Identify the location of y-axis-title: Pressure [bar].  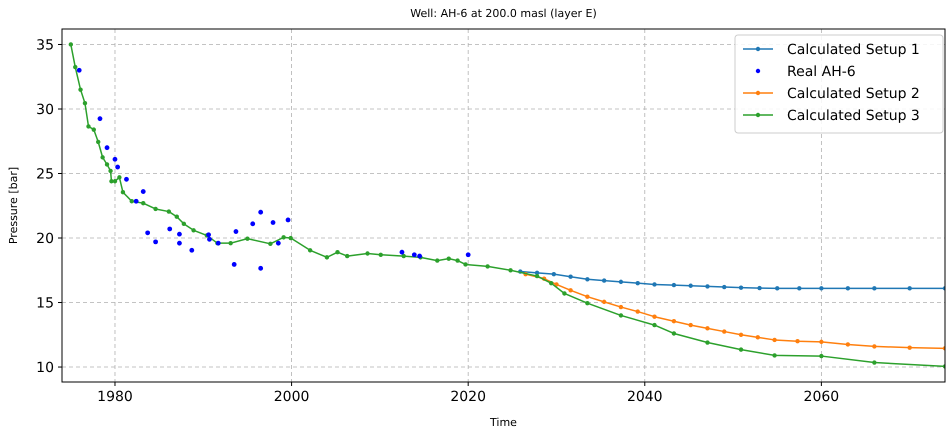
(13, 205).